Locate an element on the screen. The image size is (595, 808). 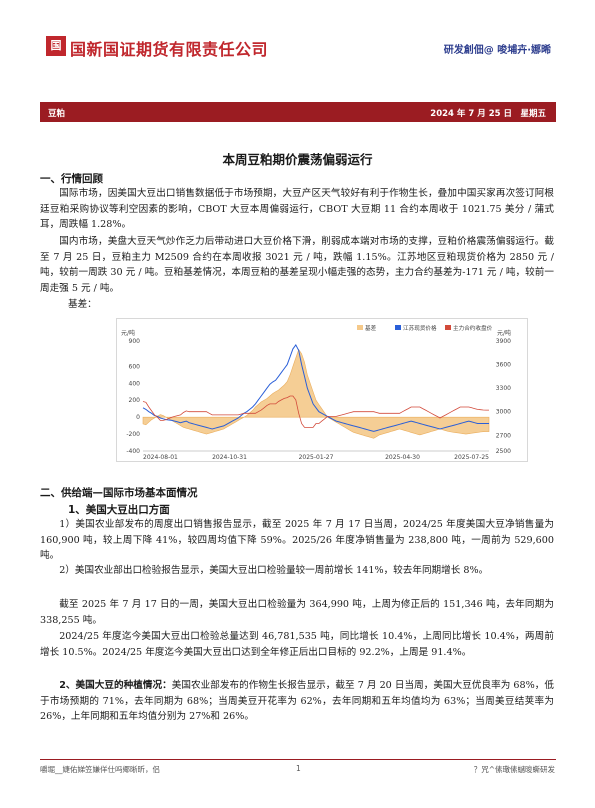
footer-disclaimer: 嚼堀__婕佑娣笠嫌佯仕吗鄊晰昕，侣 is located at coordinates (100, 769).